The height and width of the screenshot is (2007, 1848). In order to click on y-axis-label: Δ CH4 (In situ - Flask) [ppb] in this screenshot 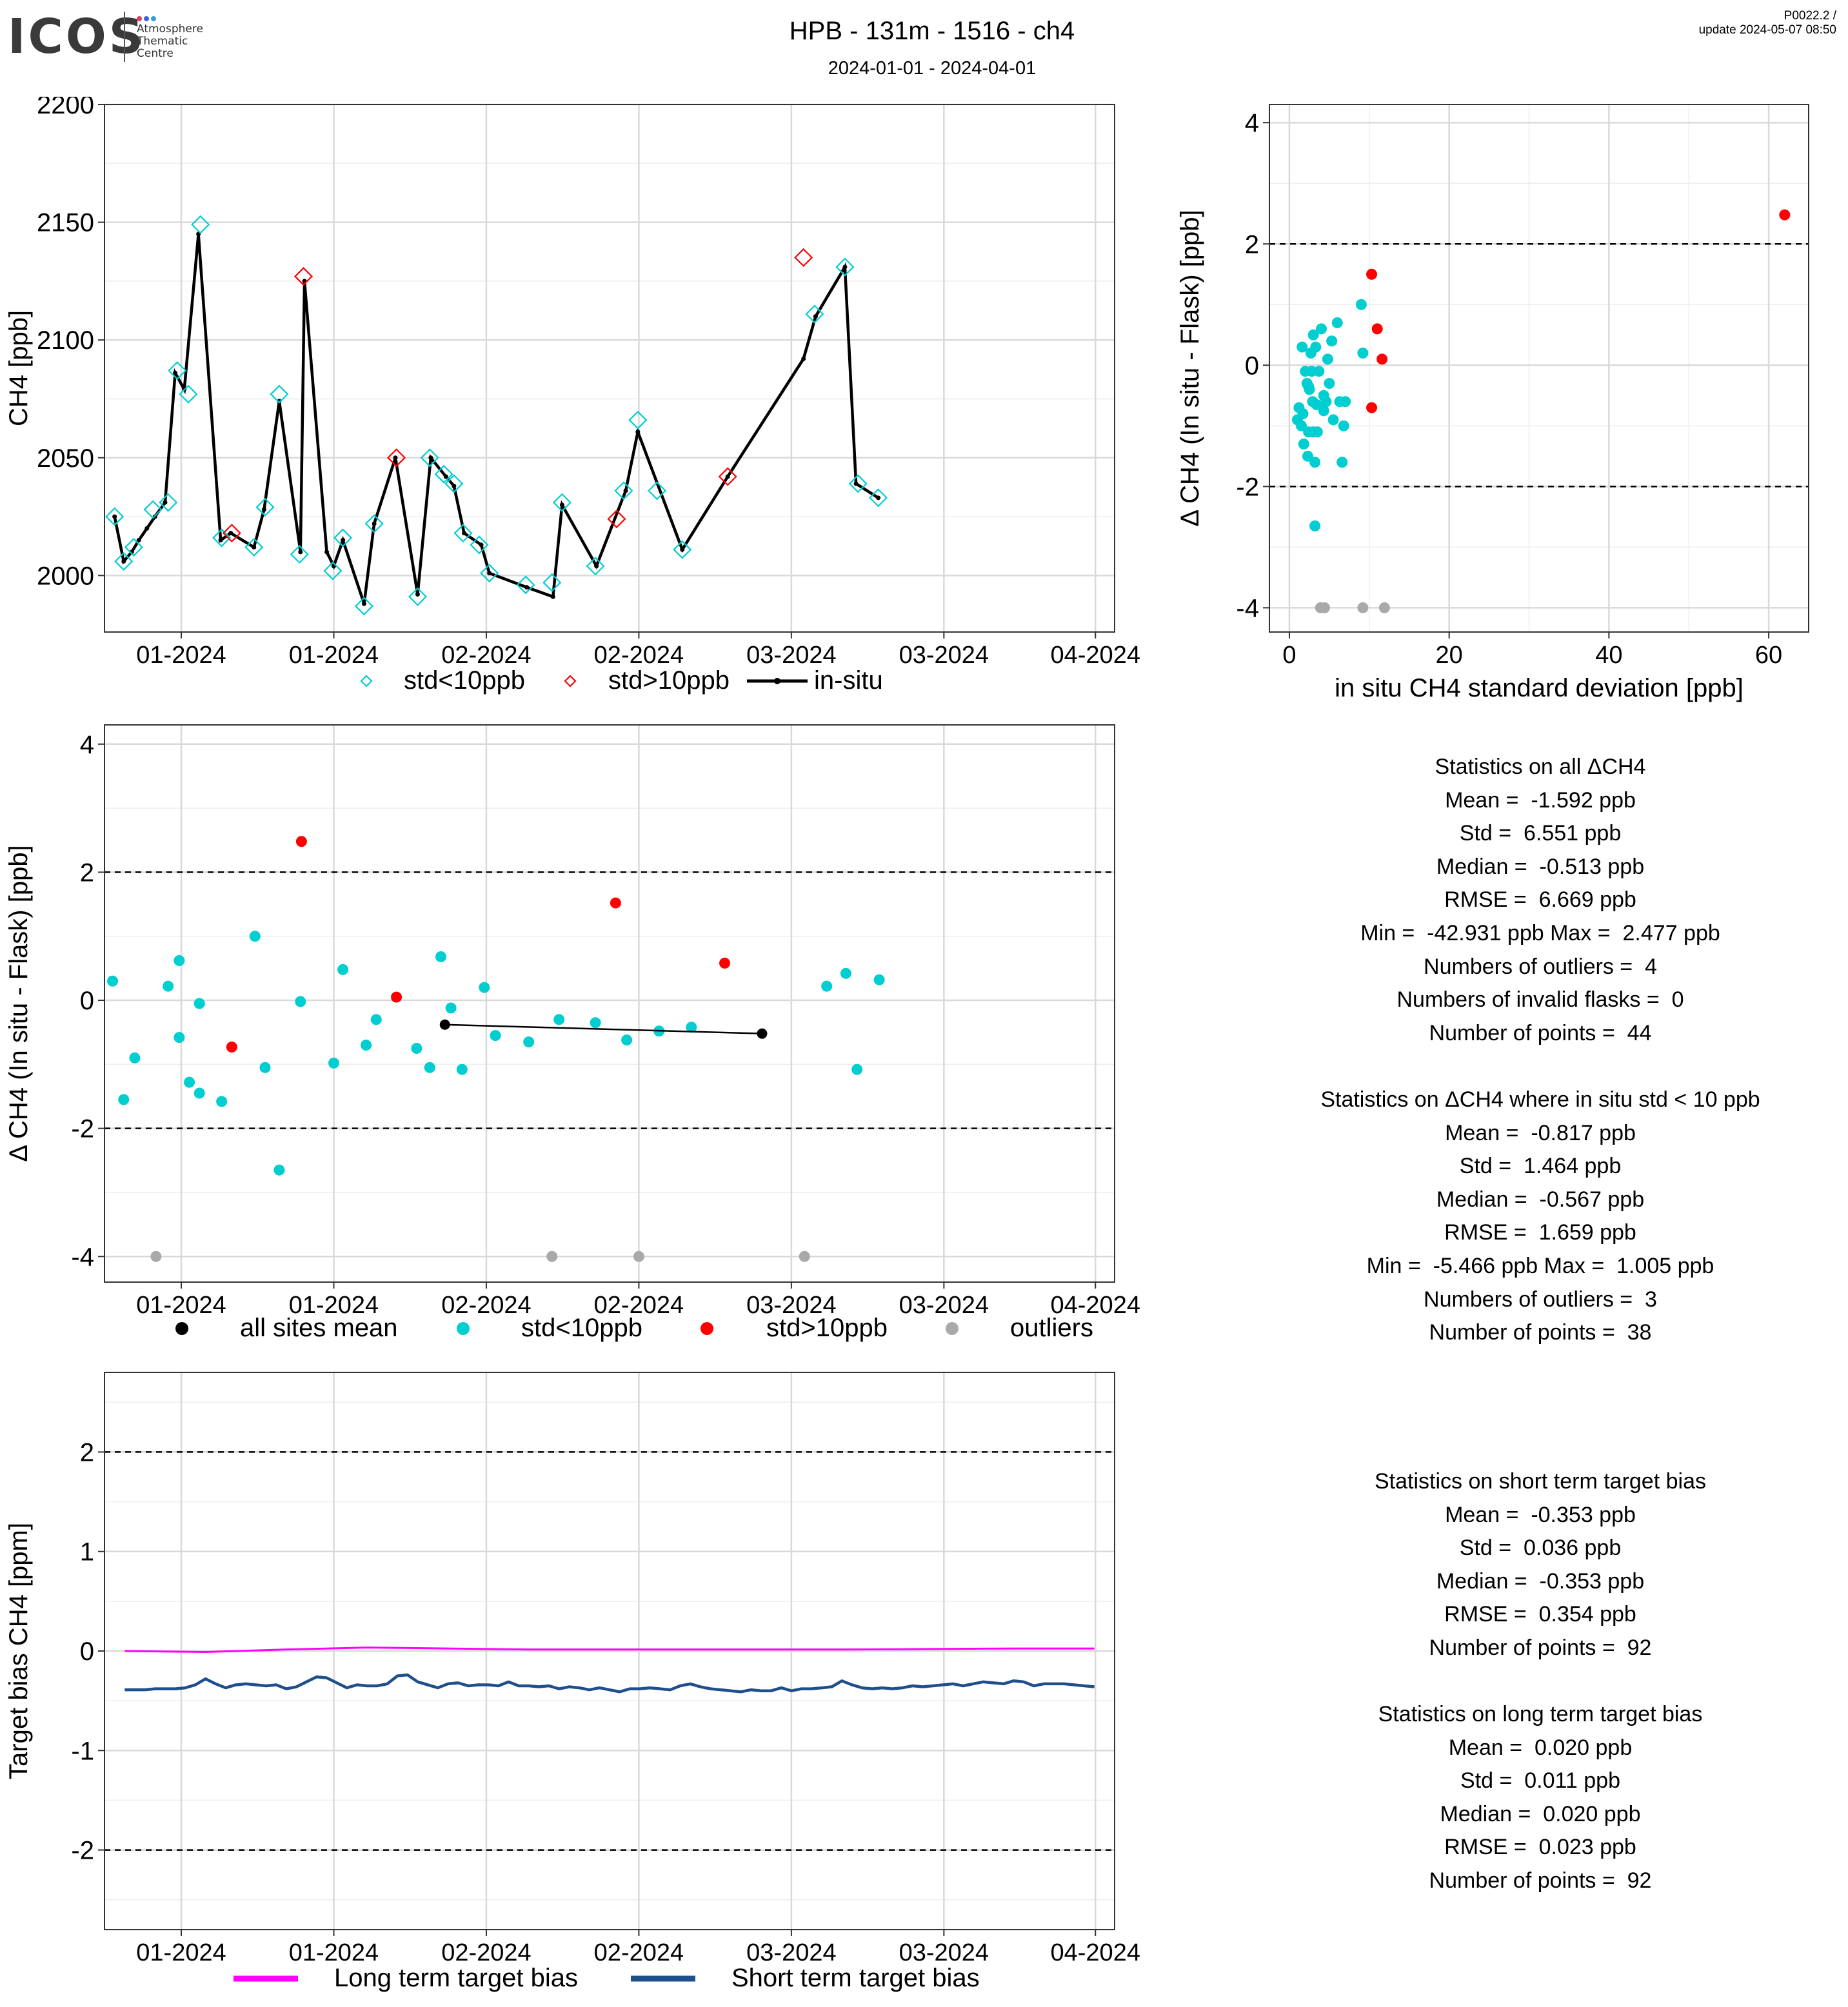, I will do `click(1190, 368)`.